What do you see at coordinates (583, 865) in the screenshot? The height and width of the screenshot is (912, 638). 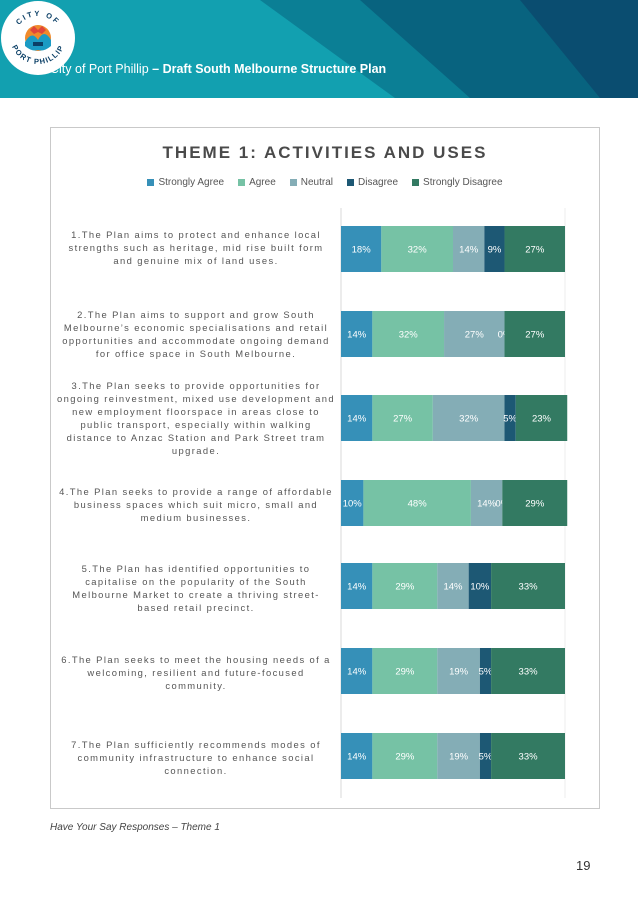 I see `page-number: 19` at bounding box center [583, 865].